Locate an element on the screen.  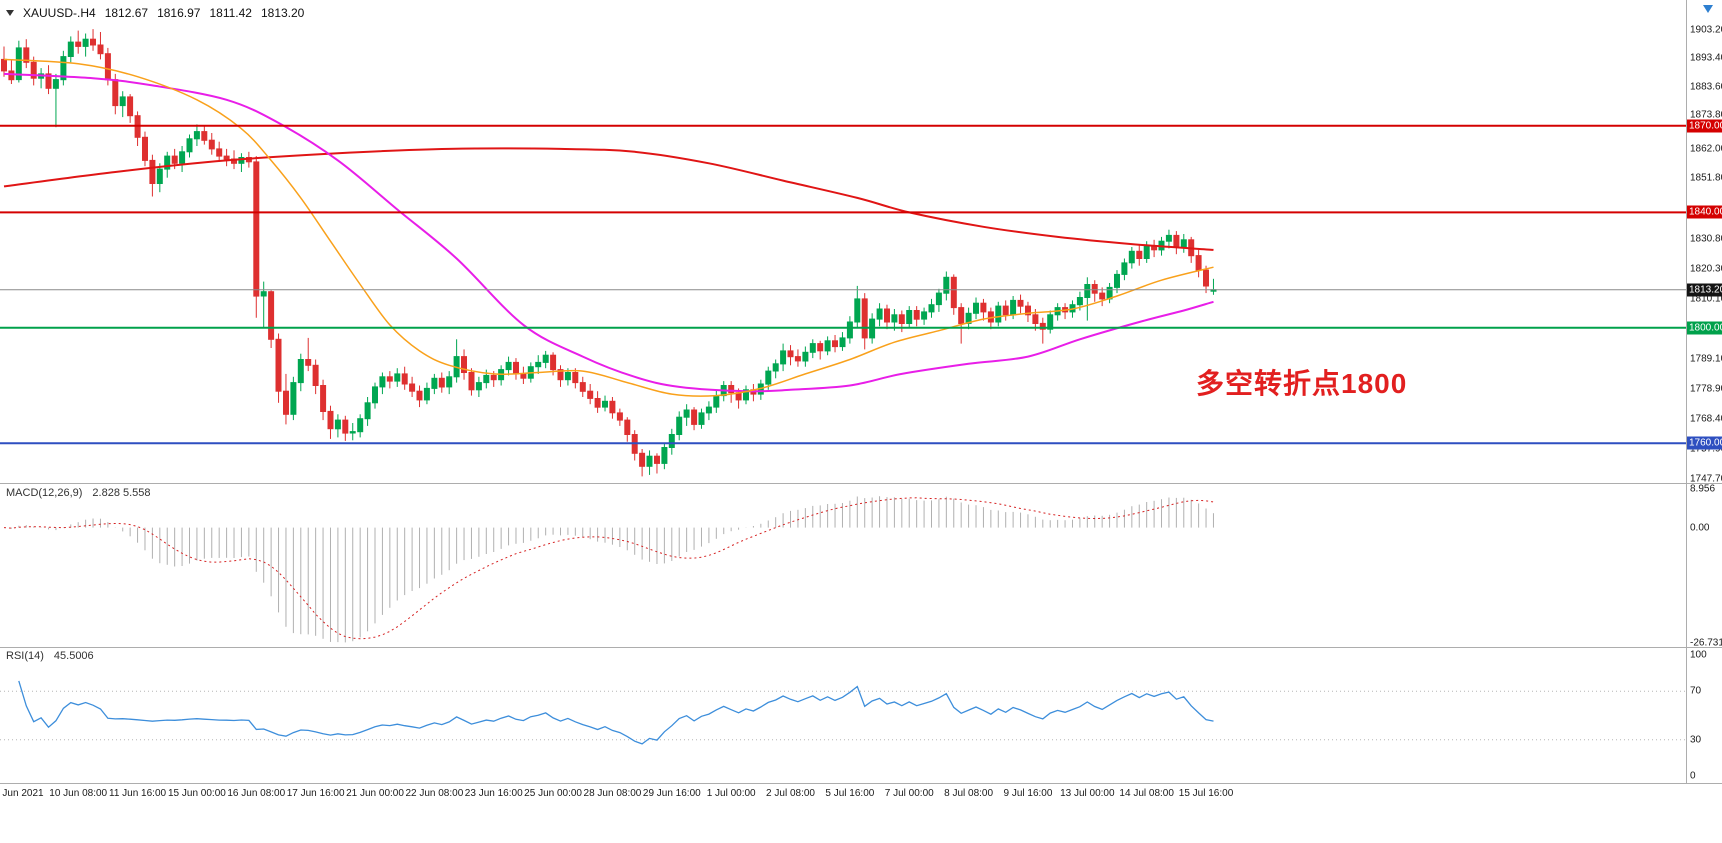
rsi-label-row: RSI(14) 45.5006 is located at coordinates (50, 656).